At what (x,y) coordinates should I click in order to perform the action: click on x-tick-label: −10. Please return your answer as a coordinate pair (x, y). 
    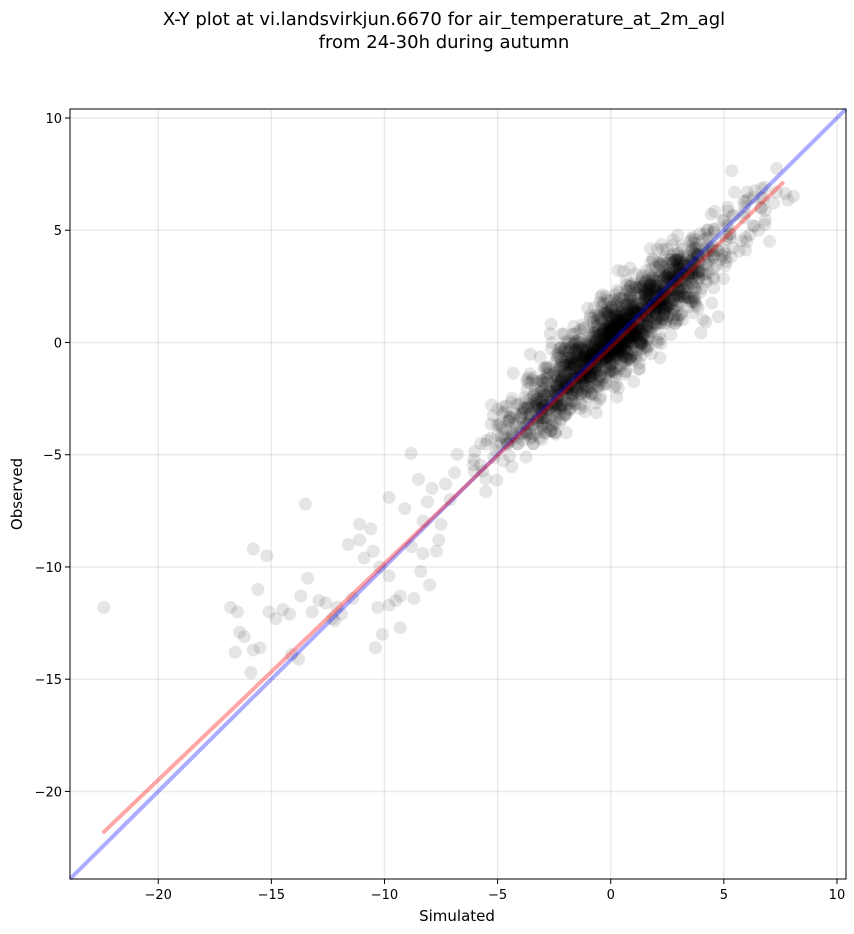
    Looking at the image, I should click on (384, 895).